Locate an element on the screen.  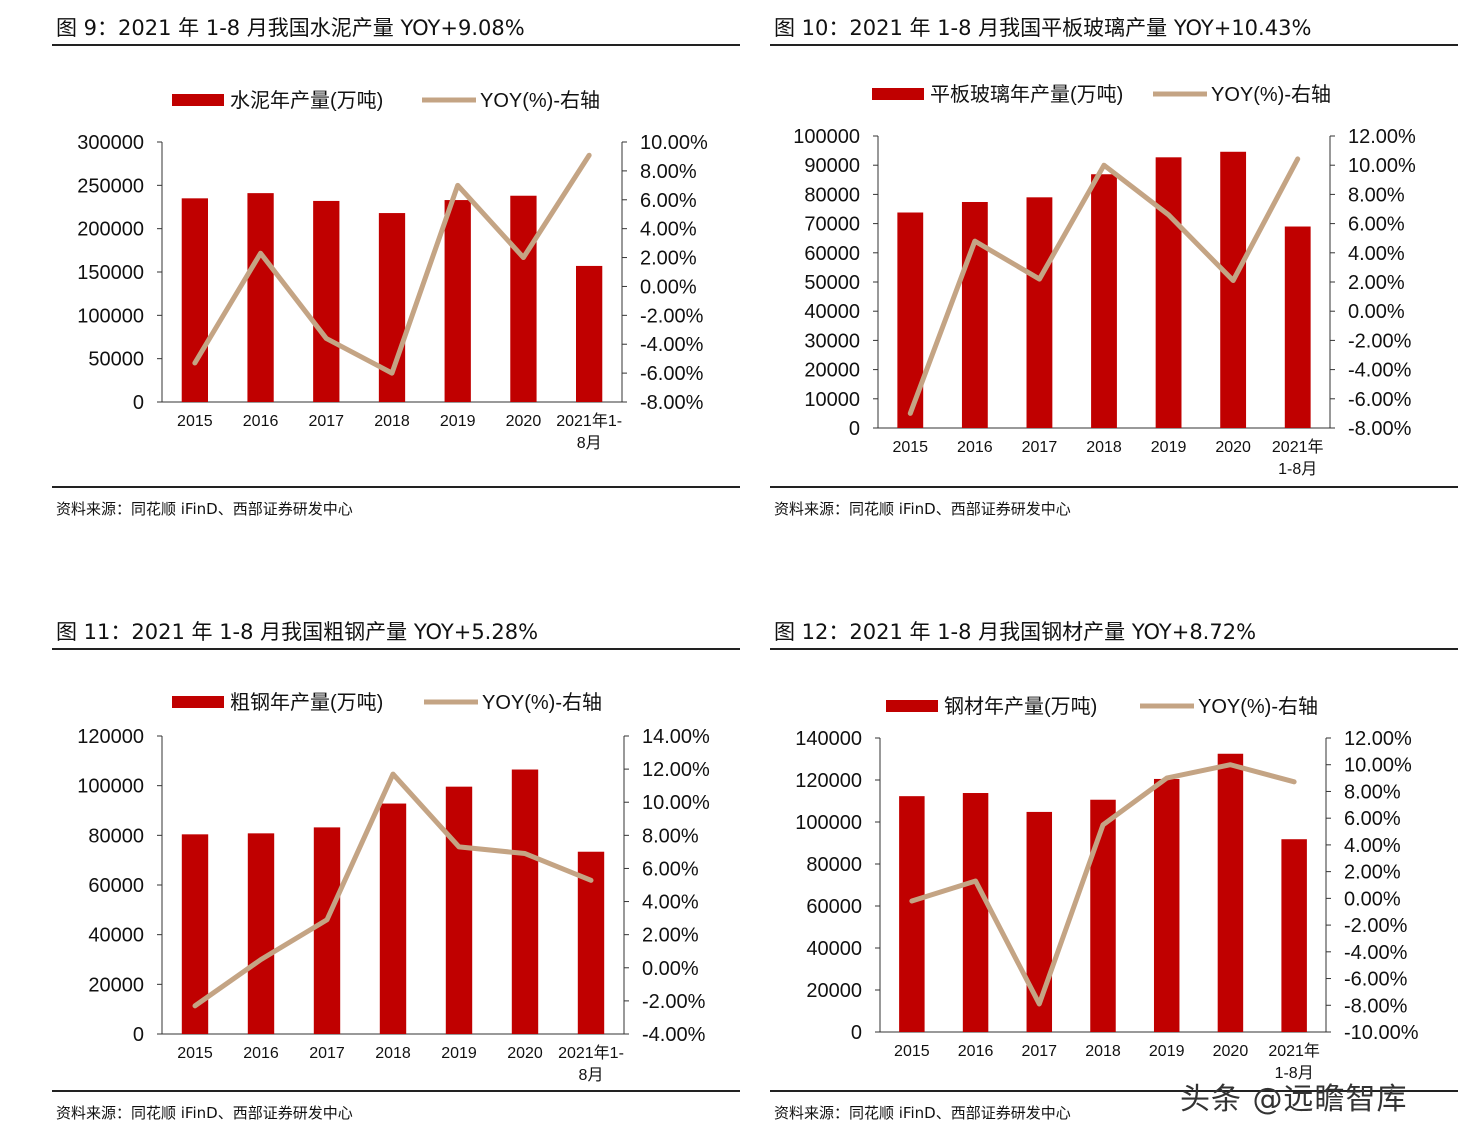
right-tick-label: 0.00% is located at coordinates (668, 287).